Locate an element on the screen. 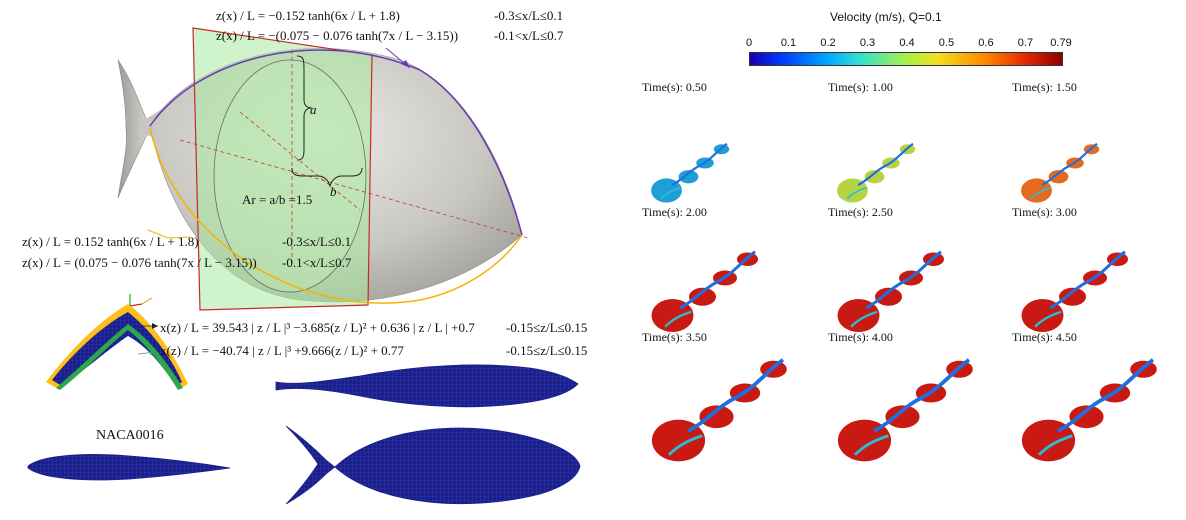  fish-mesh-top-view is located at coordinates (433, 465).